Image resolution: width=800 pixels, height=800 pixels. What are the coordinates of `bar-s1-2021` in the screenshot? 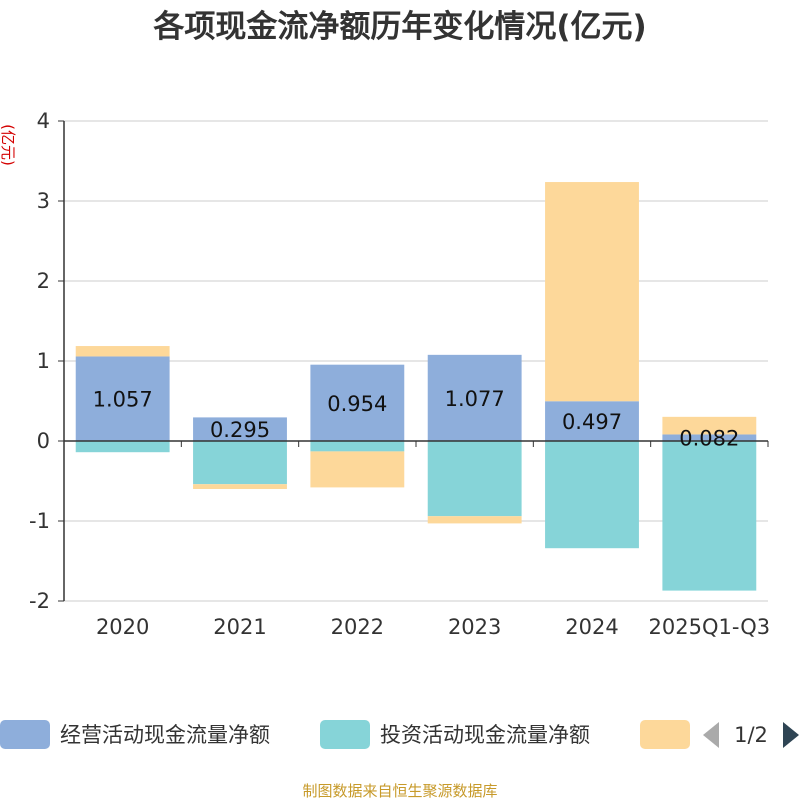 It's located at (240, 429).